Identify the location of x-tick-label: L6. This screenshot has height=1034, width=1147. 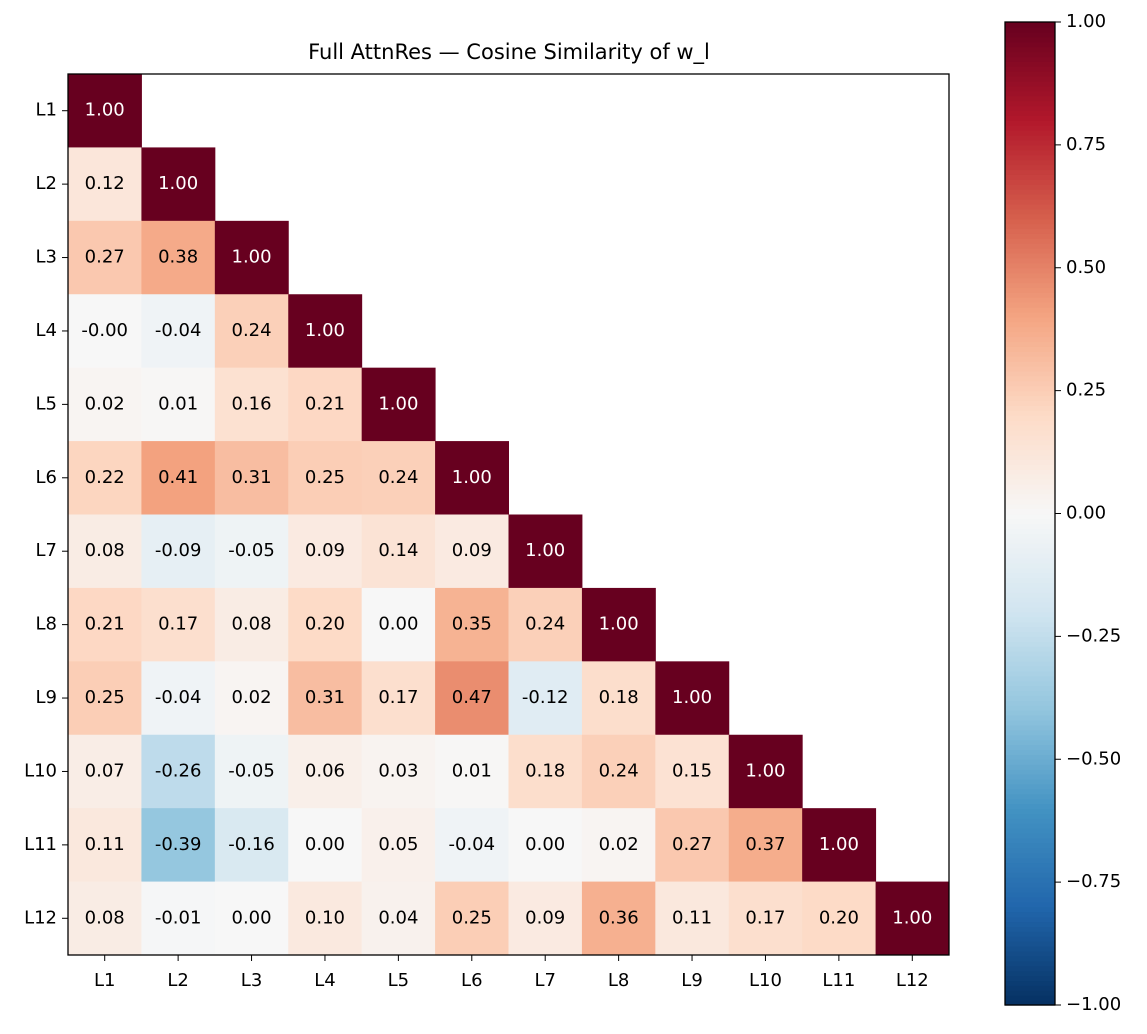
(471, 980).